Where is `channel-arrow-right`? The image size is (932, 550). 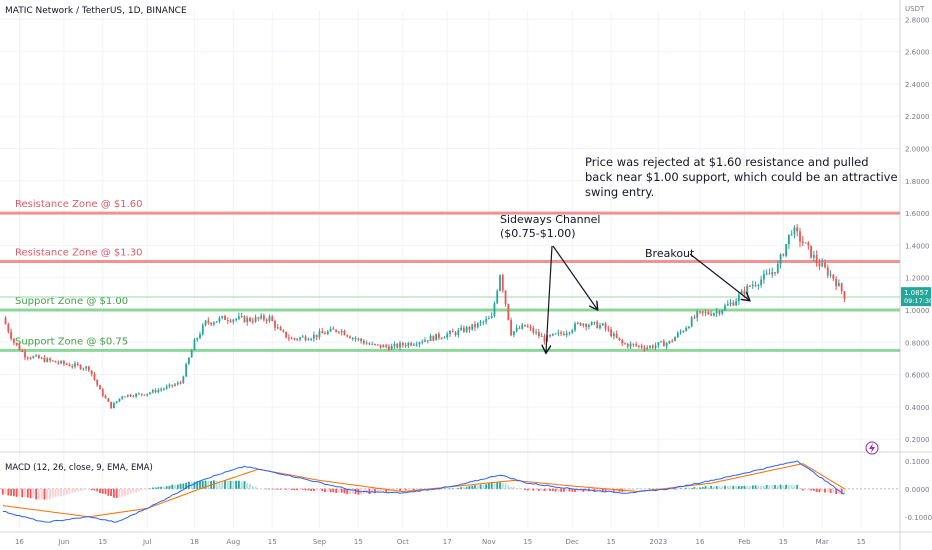 channel-arrow-right is located at coordinates (574, 277).